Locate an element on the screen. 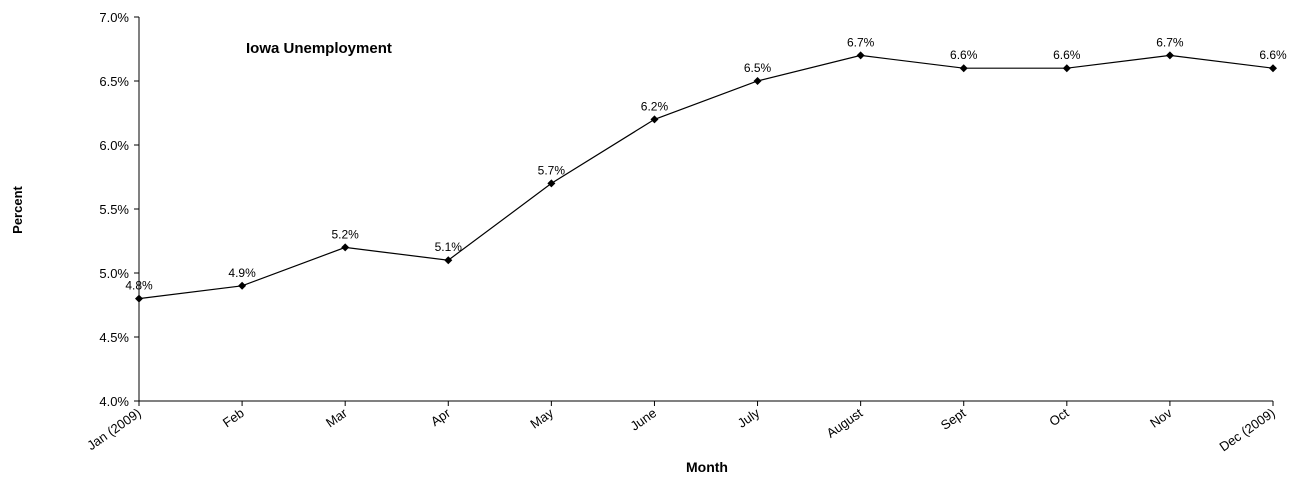 The image size is (1300, 477). y-tick-label: 7.0% is located at coordinates (114, 17).